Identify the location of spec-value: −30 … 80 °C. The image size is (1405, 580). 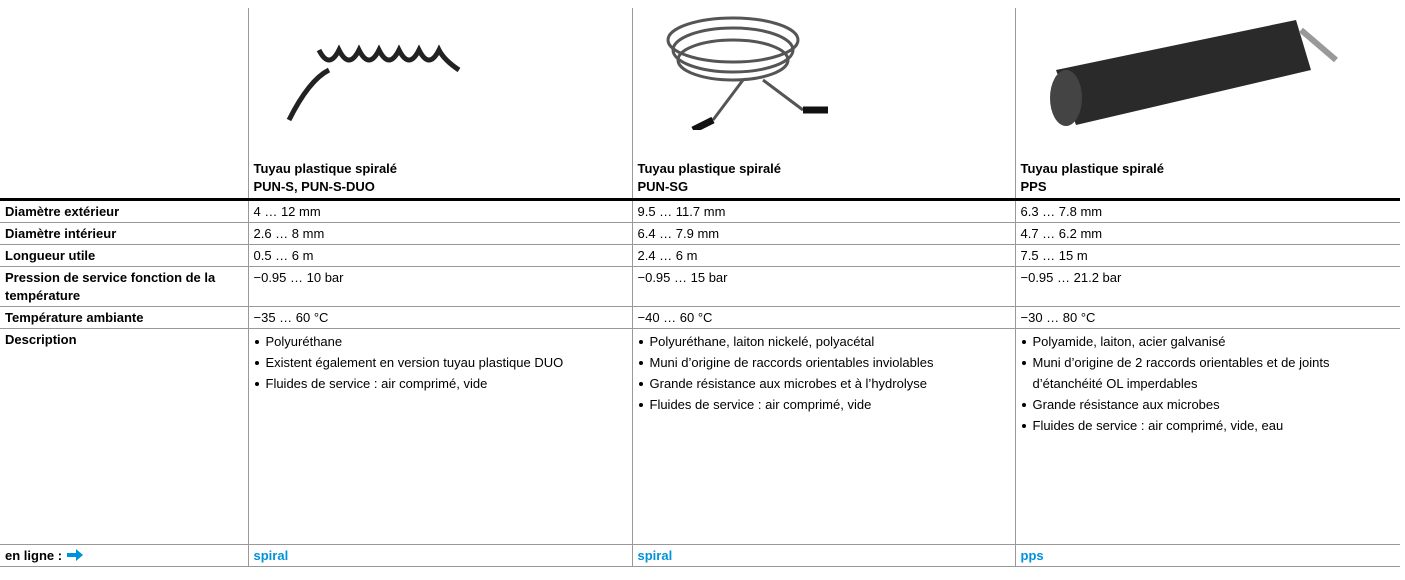
(1207, 317).